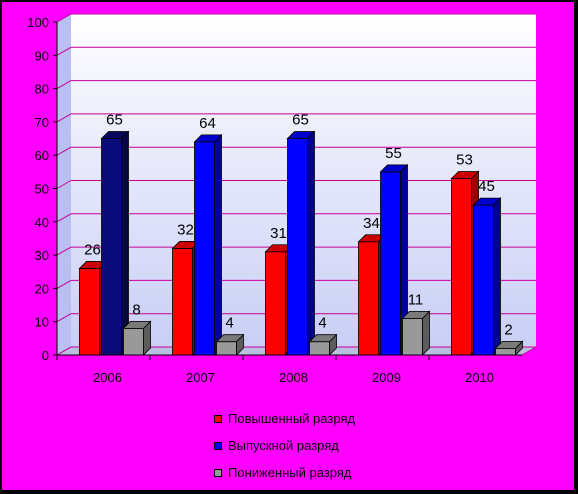 The image size is (578, 494). What do you see at coordinates (293, 377) in the screenshot?
I see `x-tick-label: 2008` at bounding box center [293, 377].